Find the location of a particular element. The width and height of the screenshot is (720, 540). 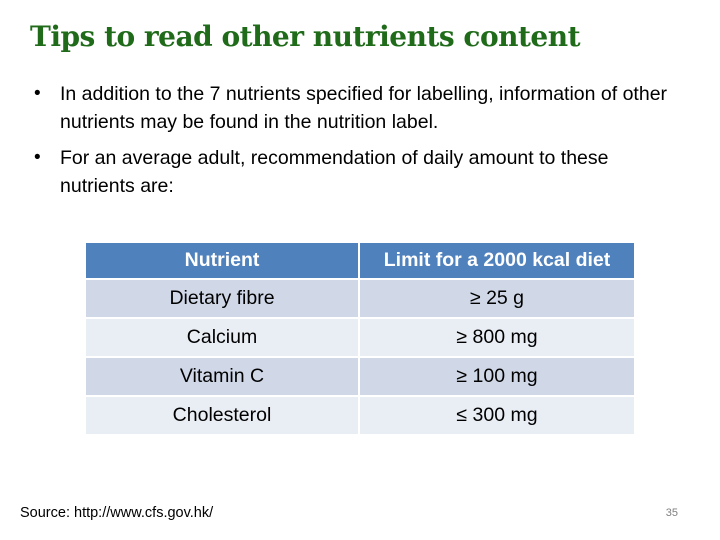

column-header-limit: Limit for a 2000 kcal diet is located at coordinates (496, 261).